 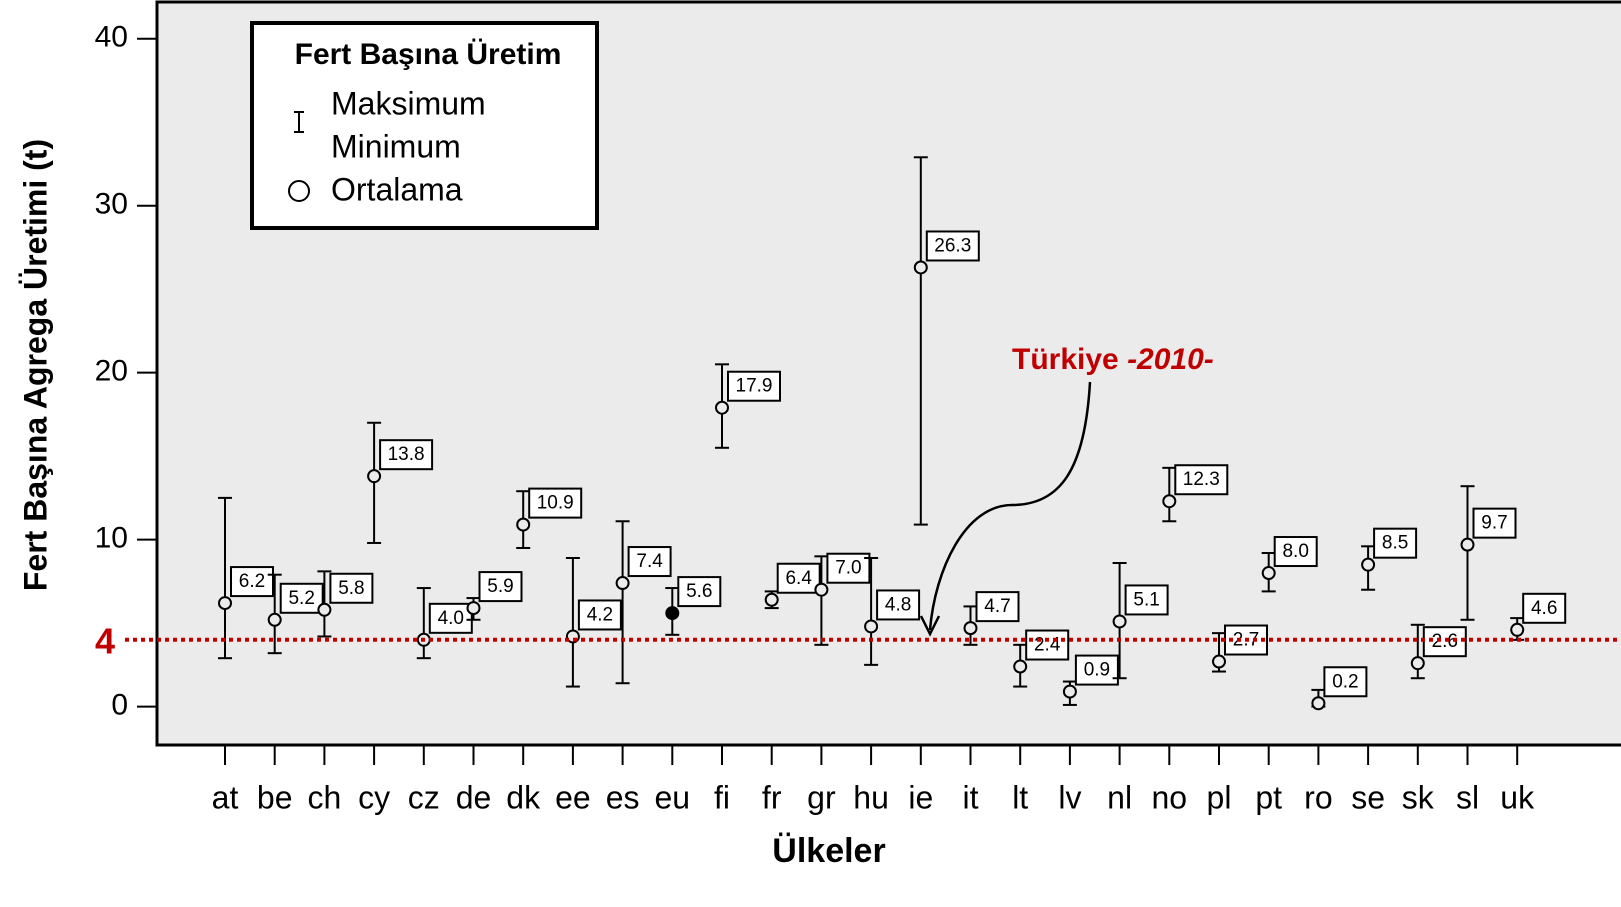 I want to click on value-label: 4.7, so click(x=997, y=606).